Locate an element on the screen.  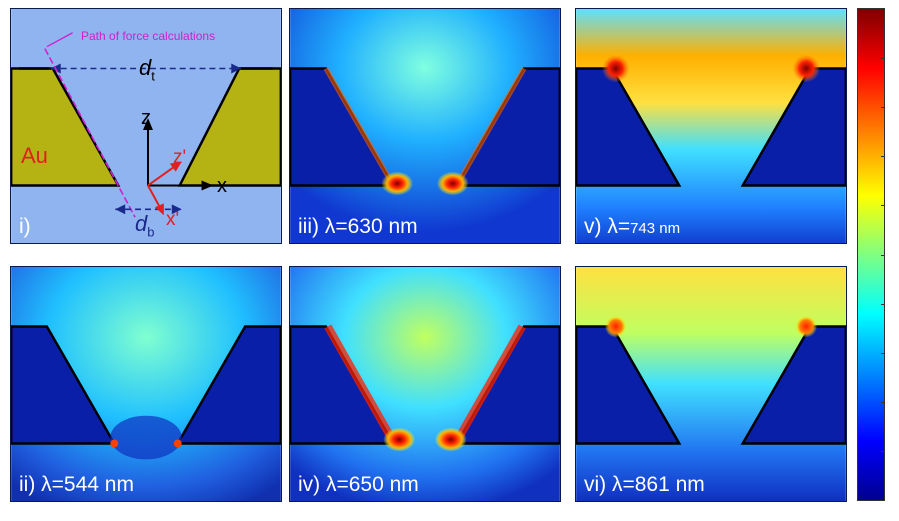
field-map-vi is located at coordinates (711, 384).